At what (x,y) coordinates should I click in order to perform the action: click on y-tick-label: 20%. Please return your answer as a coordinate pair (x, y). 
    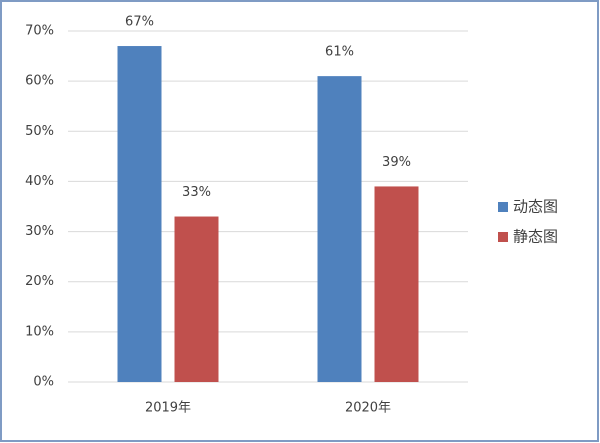
    Looking at the image, I should click on (39, 281).